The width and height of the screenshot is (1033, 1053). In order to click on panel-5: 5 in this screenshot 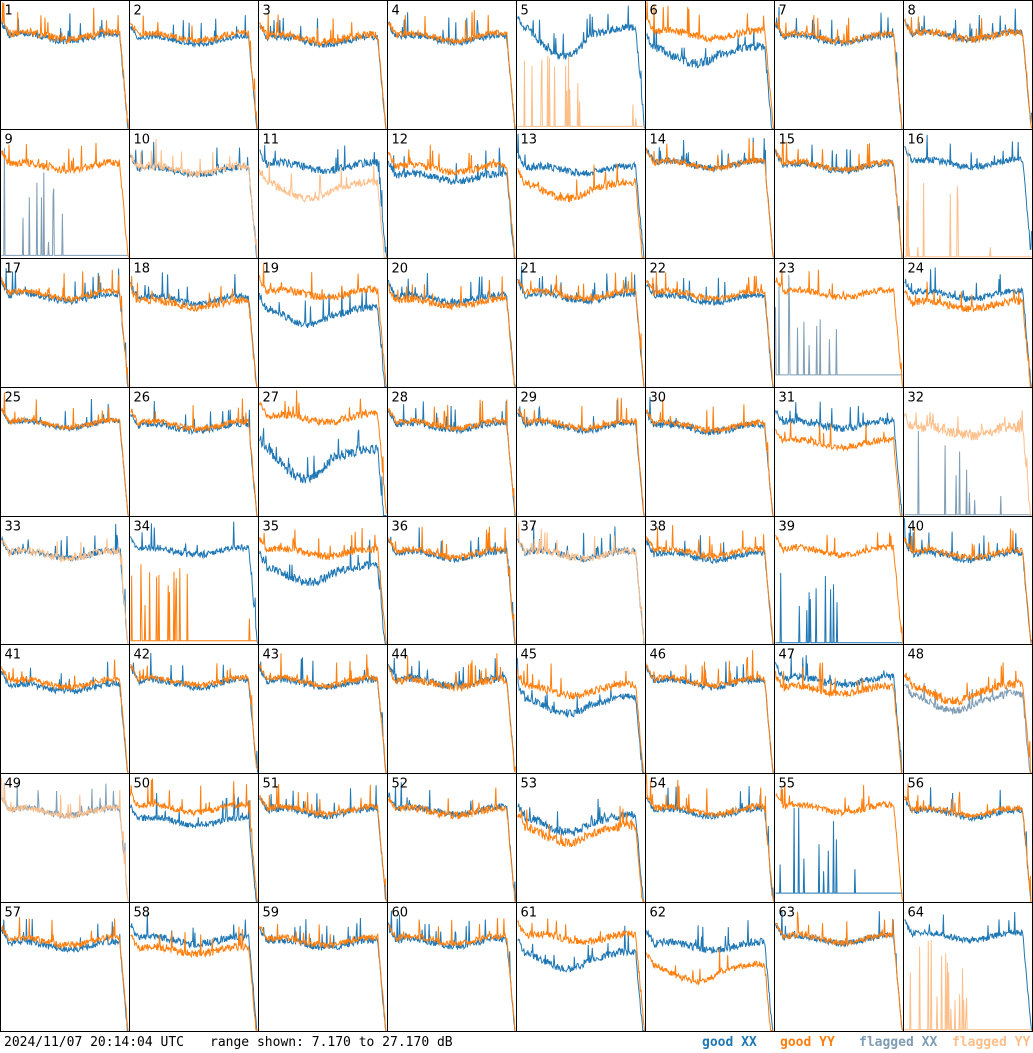, I will do `click(581, 65)`.